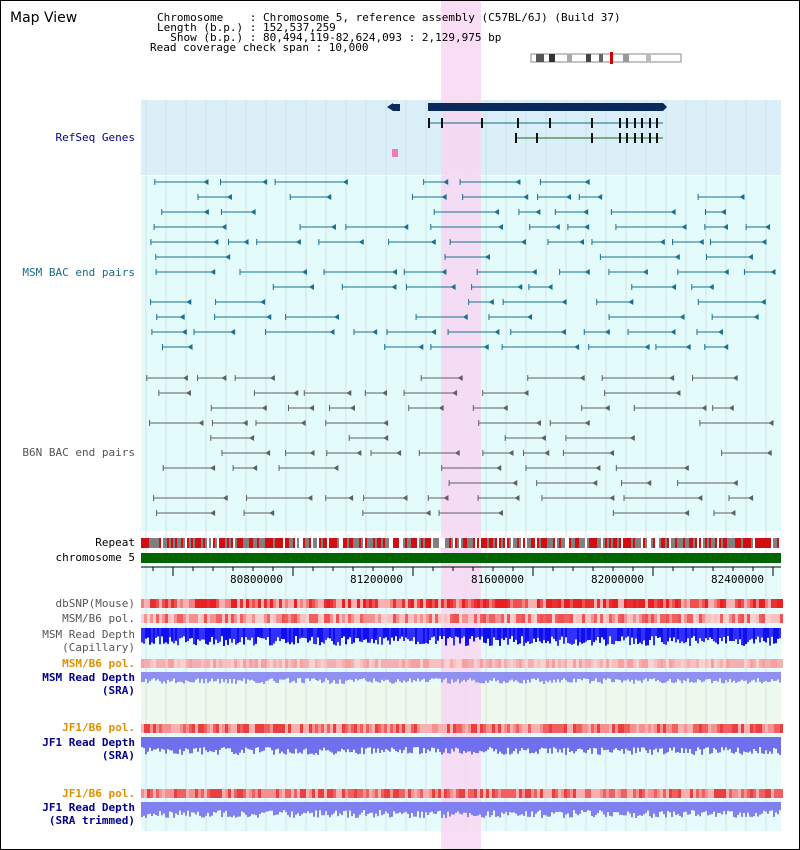 The image size is (800, 850). I want to click on dbsnp-label: dbSNP(Mouse), so click(95, 603).